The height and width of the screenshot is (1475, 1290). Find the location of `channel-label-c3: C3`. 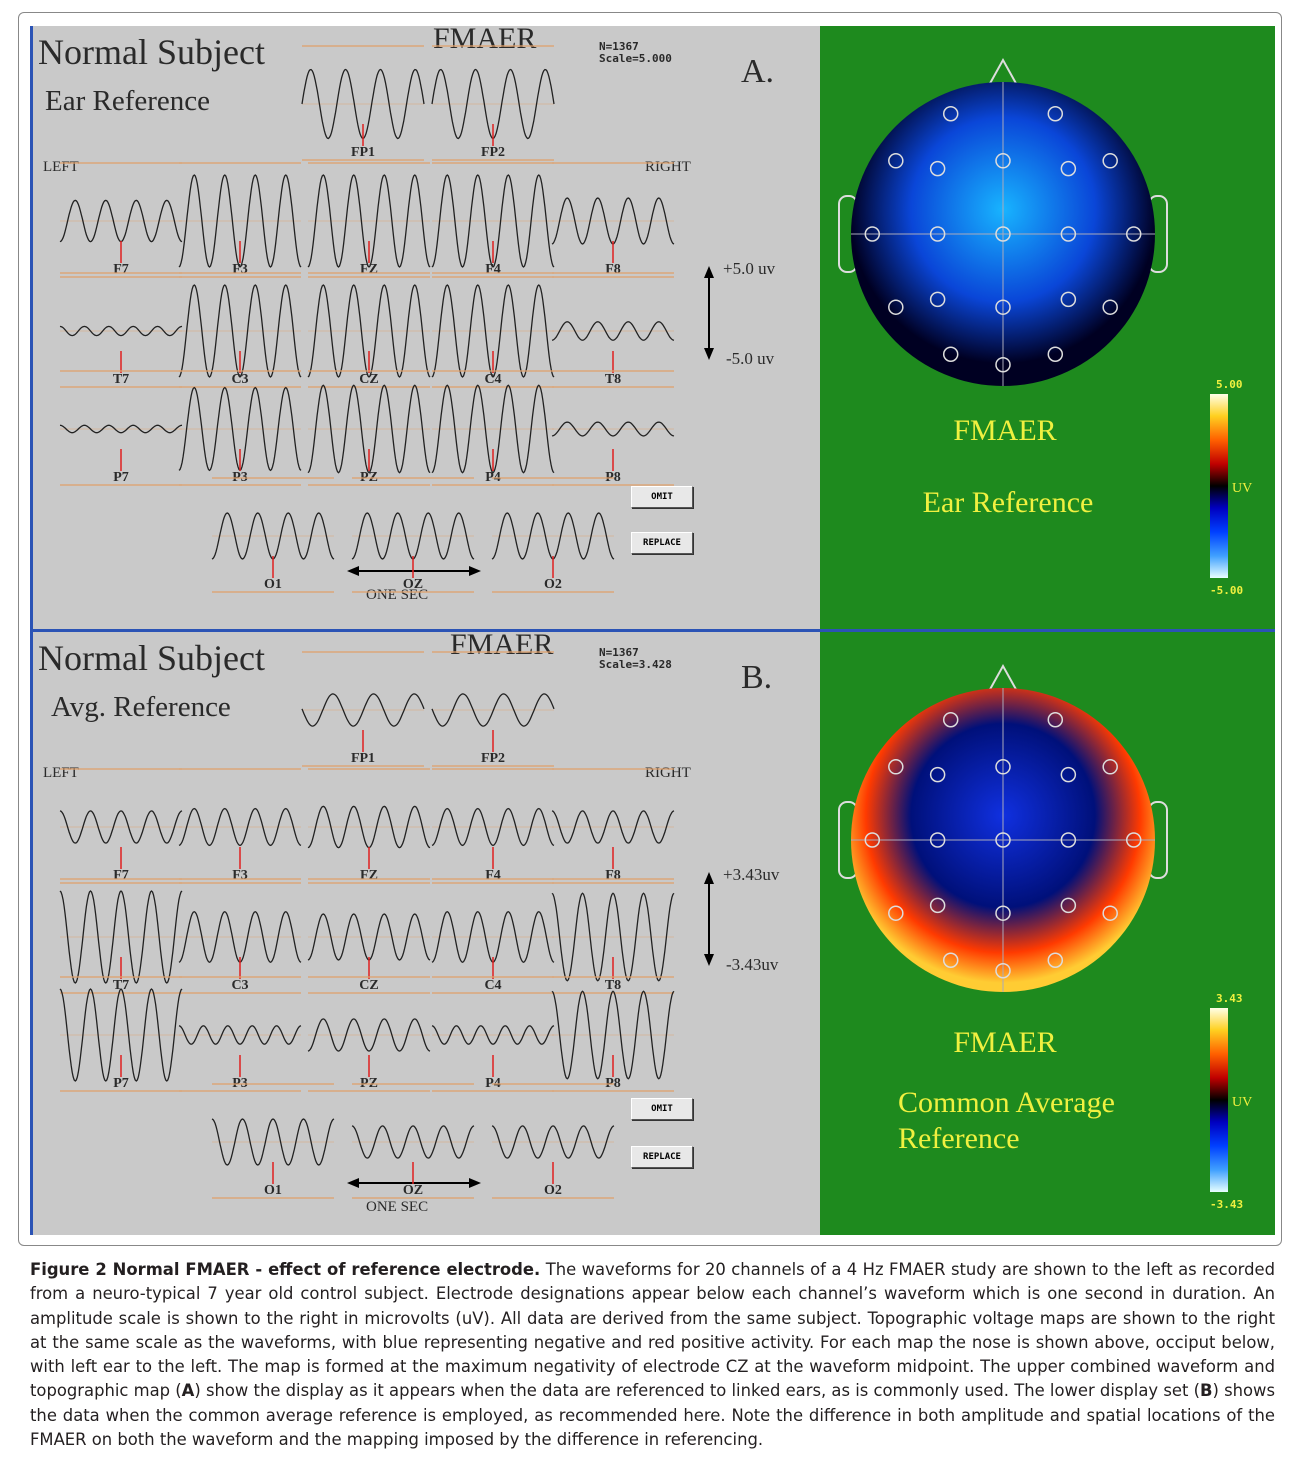

channel-label-c3: C3 is located at coordinates (239, 985).